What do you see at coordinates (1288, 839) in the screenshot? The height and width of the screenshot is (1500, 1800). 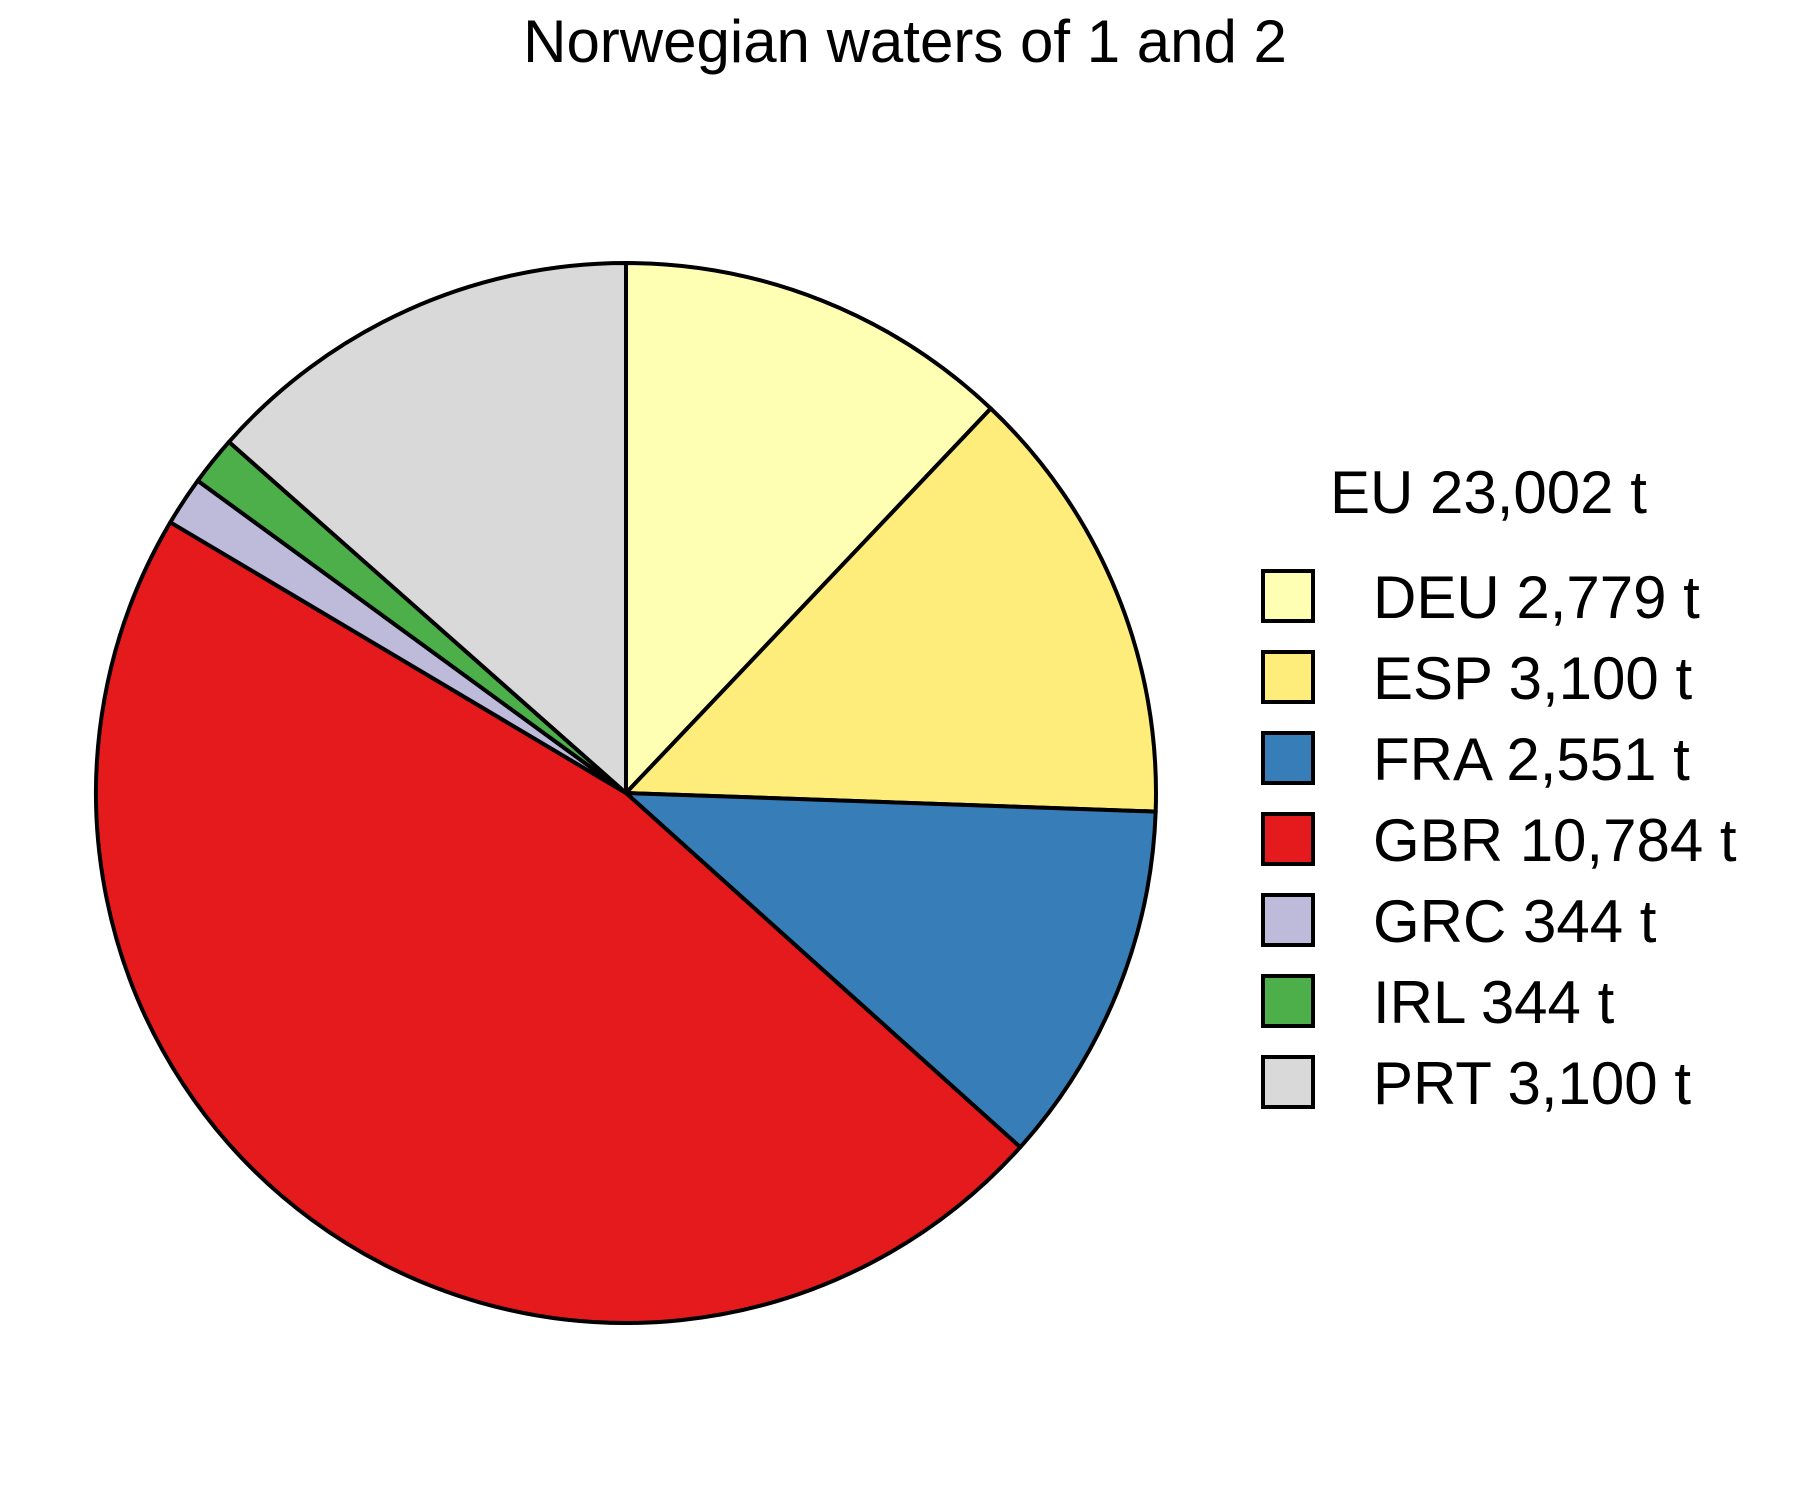 I see `legend-swatch-gbr` at bounding box center [1288, 839].